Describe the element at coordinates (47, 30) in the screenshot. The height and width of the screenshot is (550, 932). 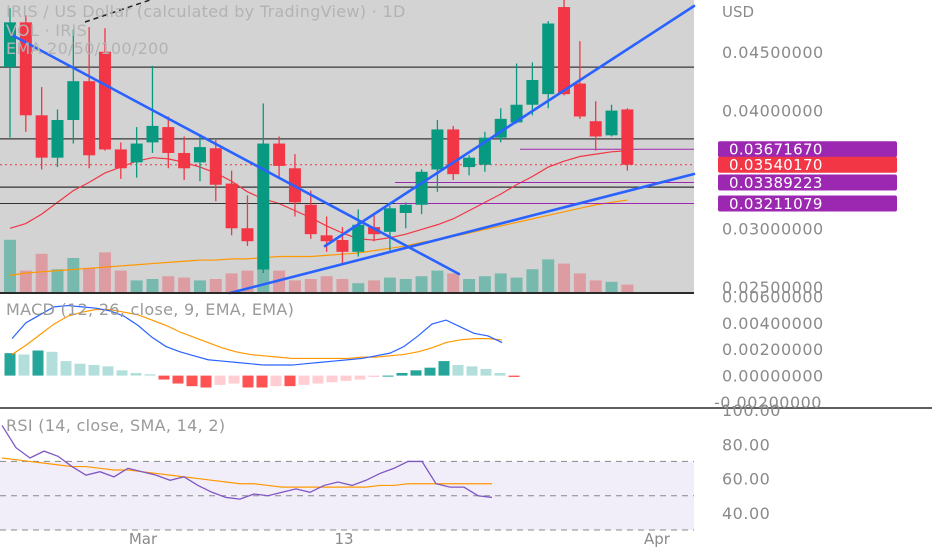
I see `volume-legend: VOL · IRIS` at that location.